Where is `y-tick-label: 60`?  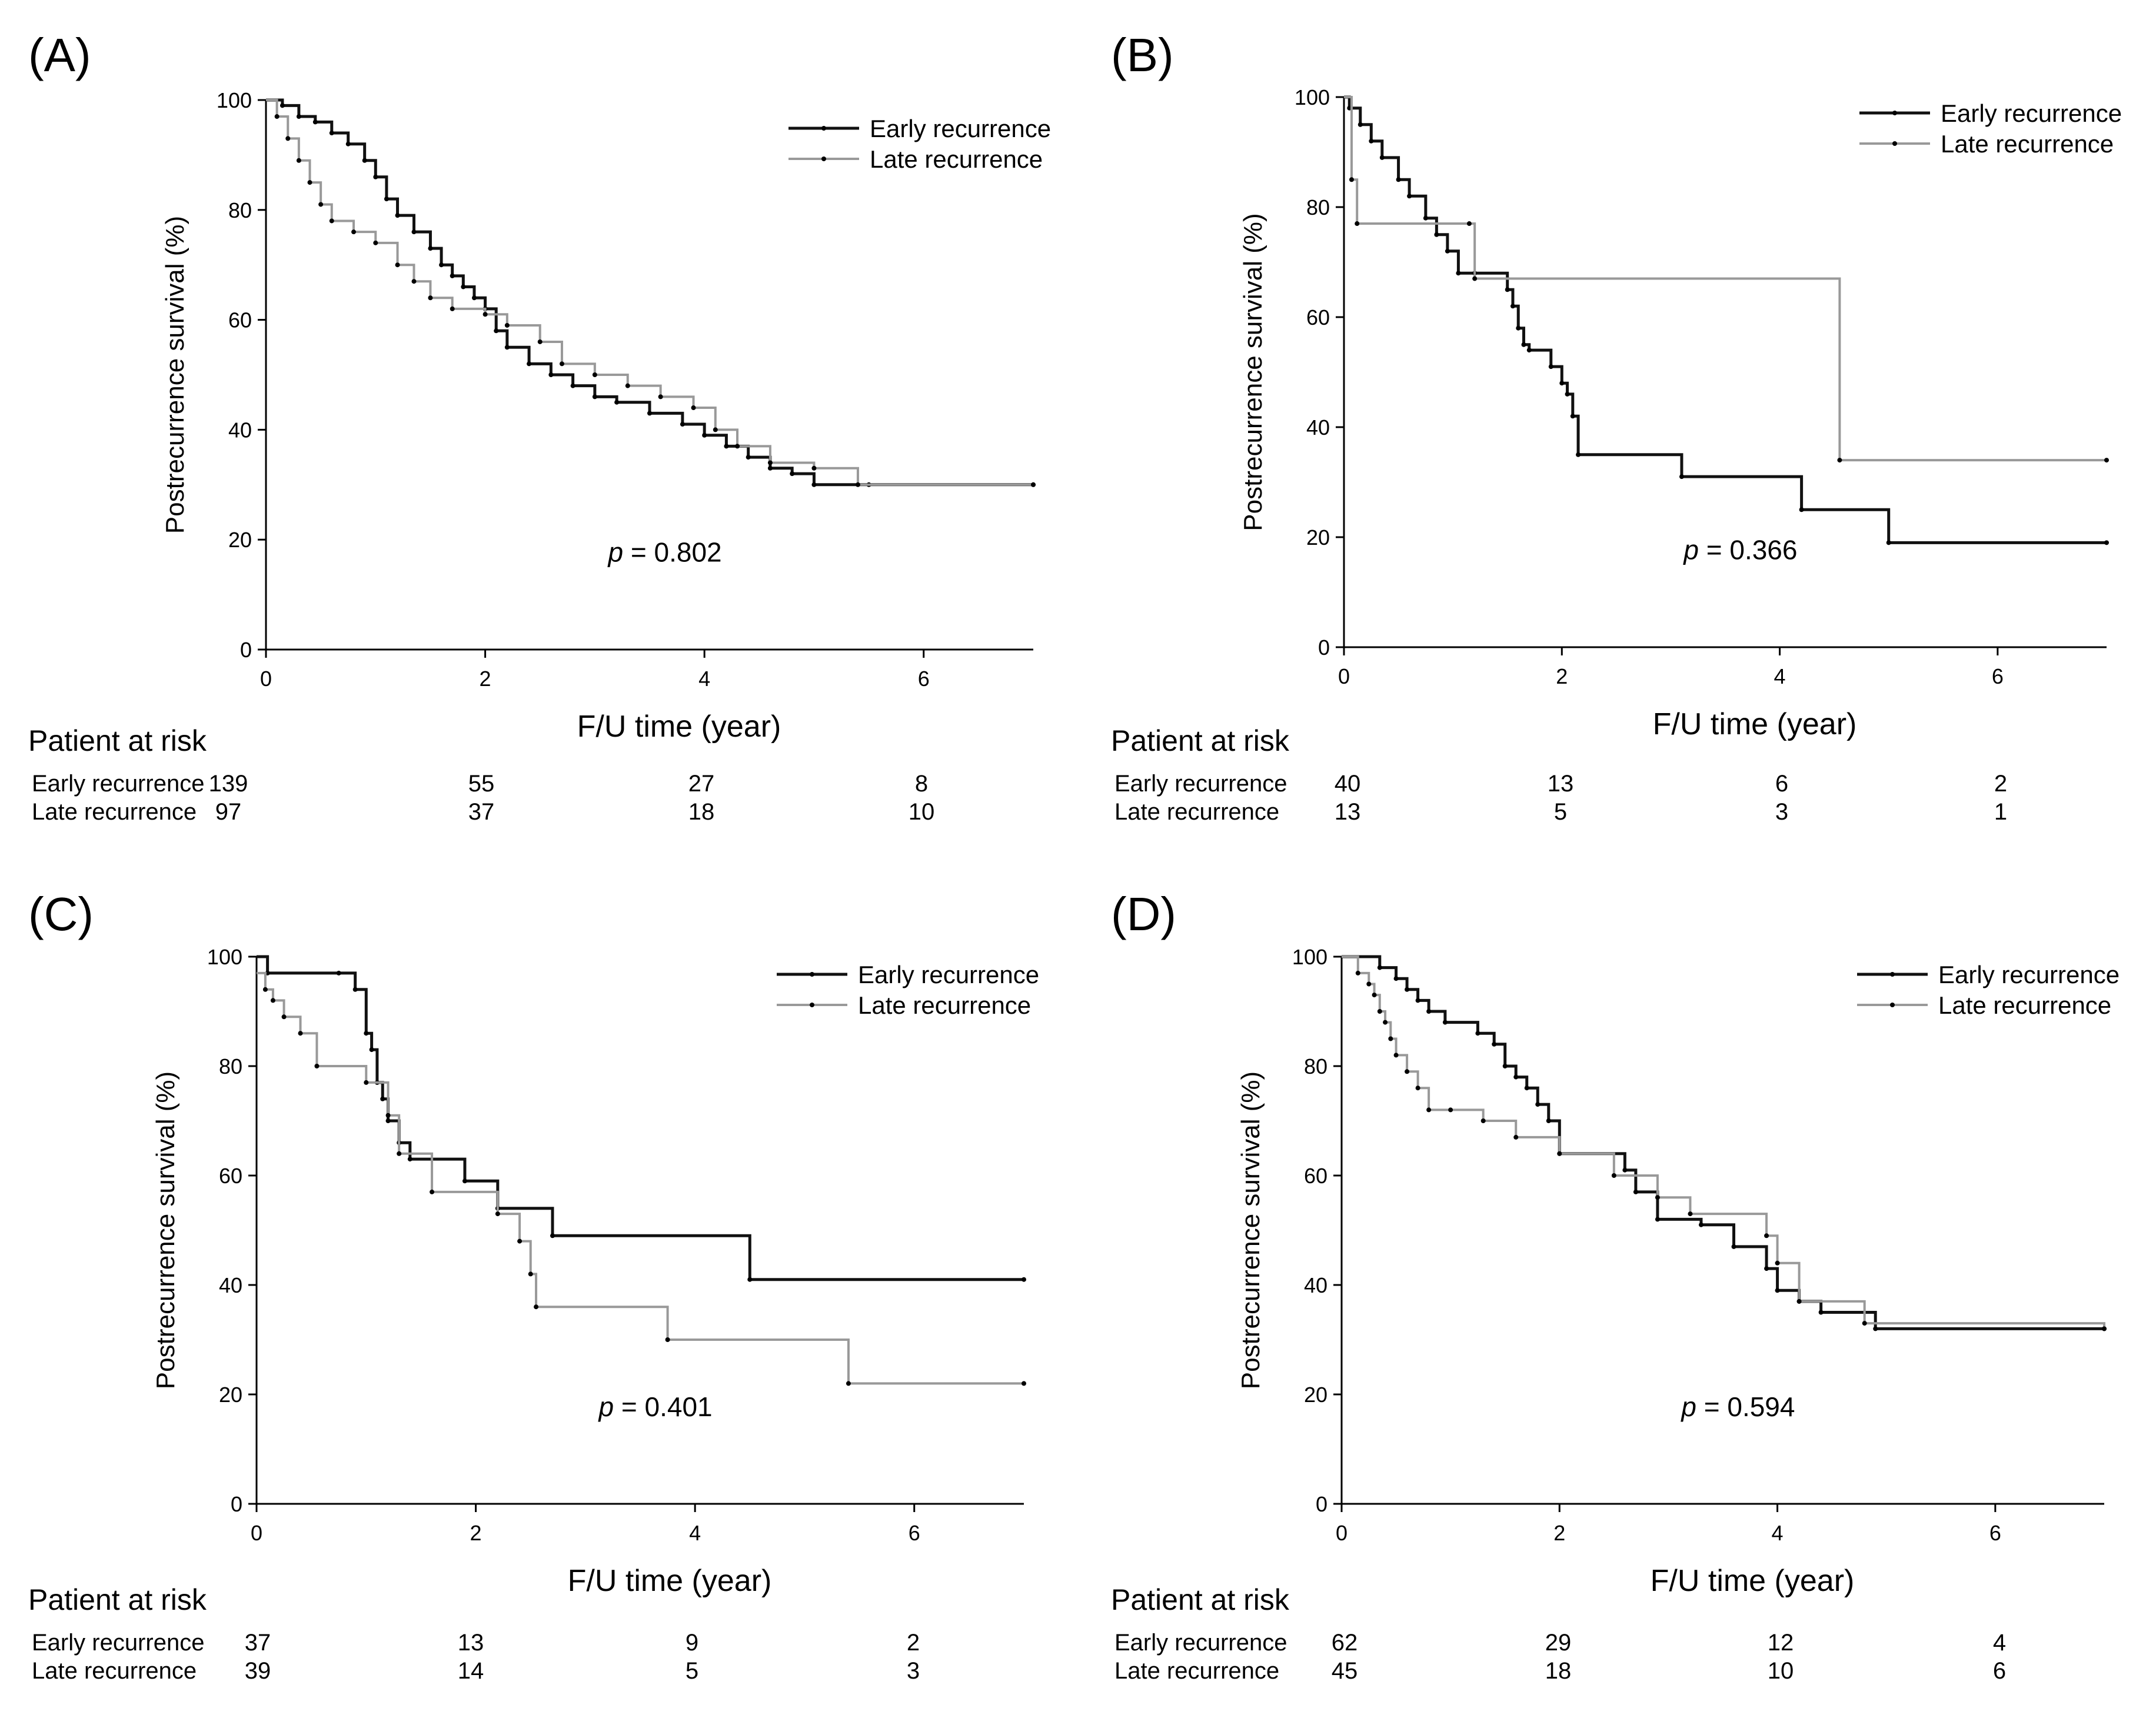
y-tick-label: 60 is located at coordinates (230, 1176).